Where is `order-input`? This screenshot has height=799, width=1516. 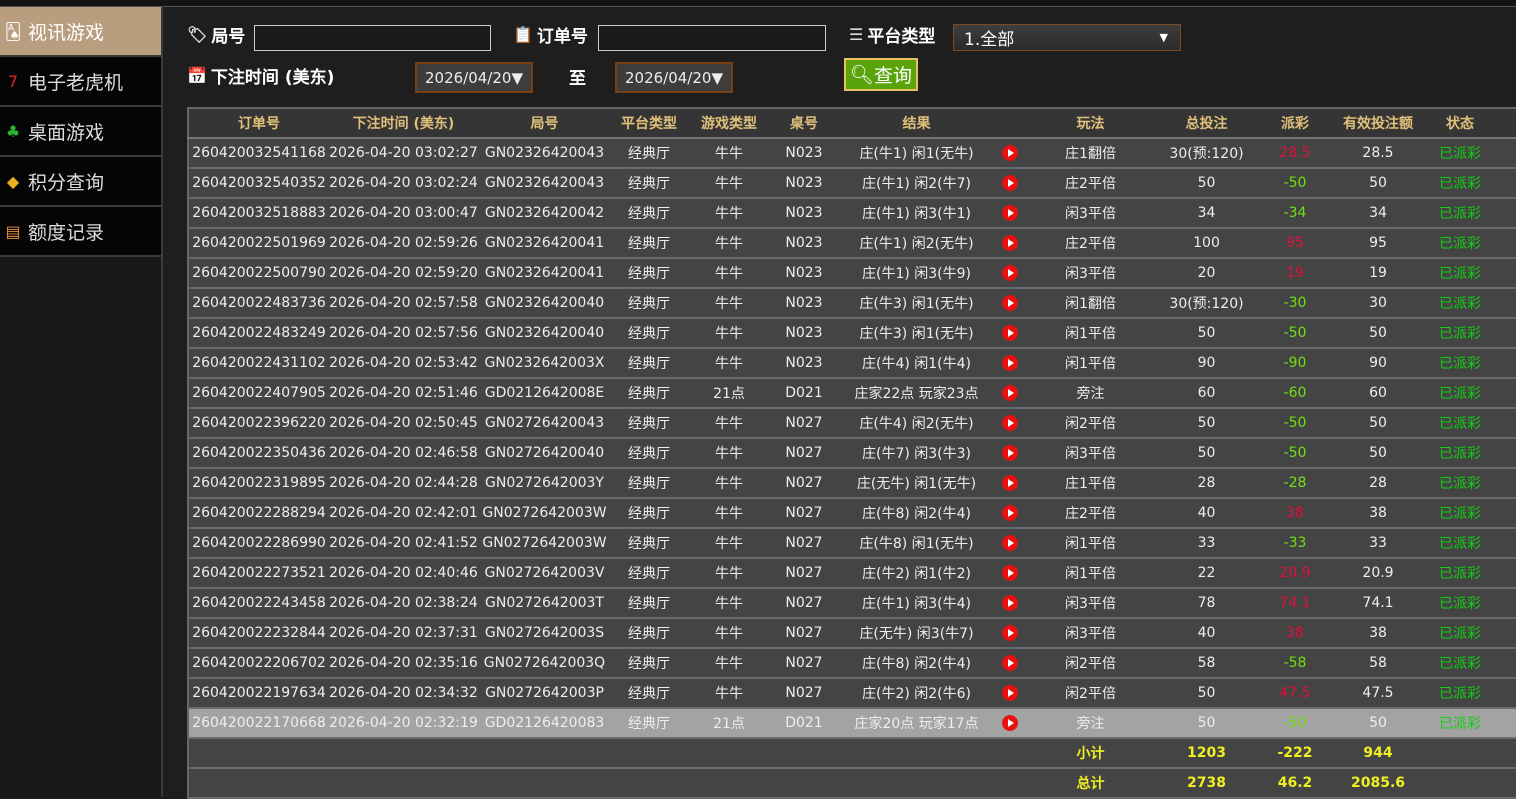 order-input is located at coordinates (712, 38).